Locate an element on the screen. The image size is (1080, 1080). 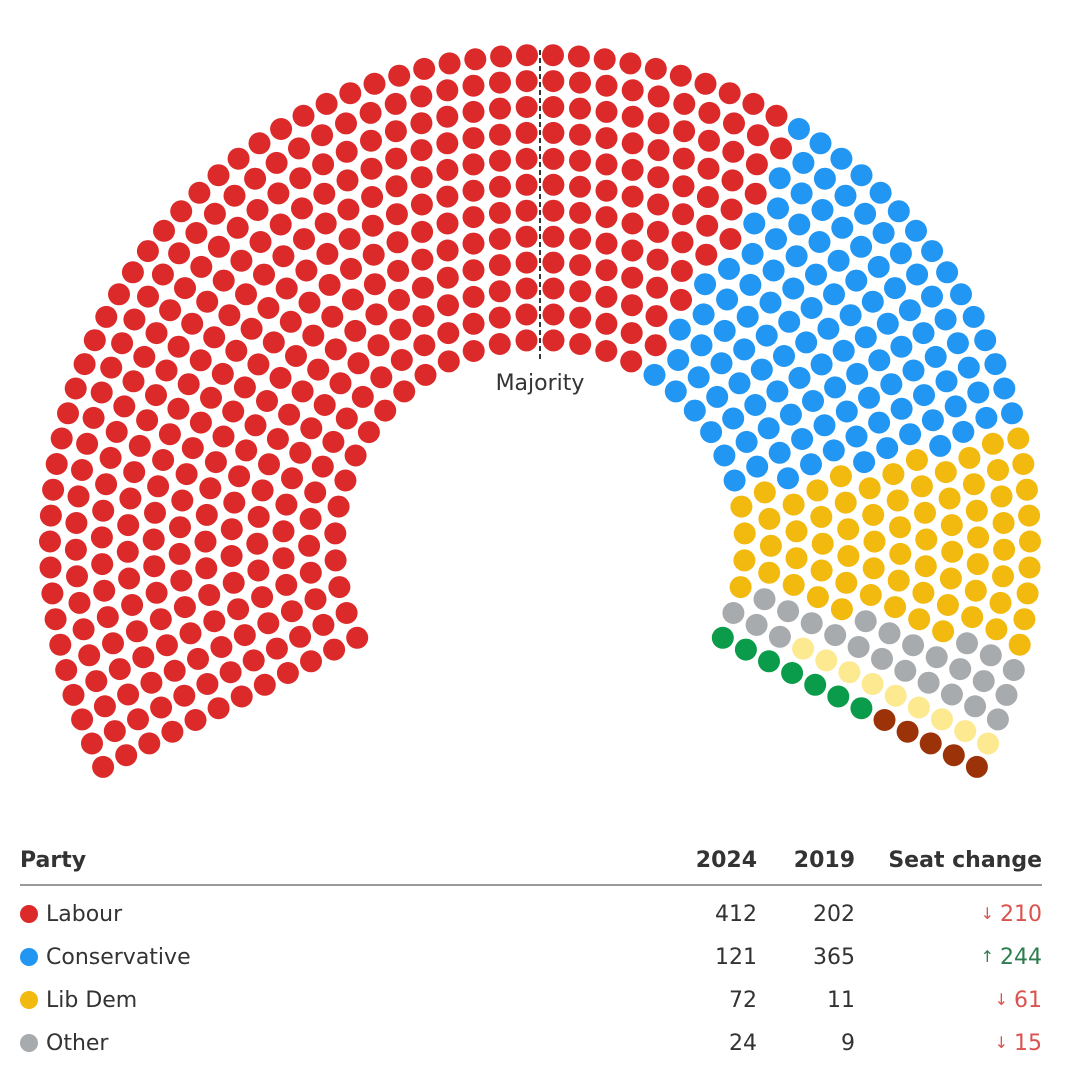
seats-2024: 121 is located at coordinates (736, 957).